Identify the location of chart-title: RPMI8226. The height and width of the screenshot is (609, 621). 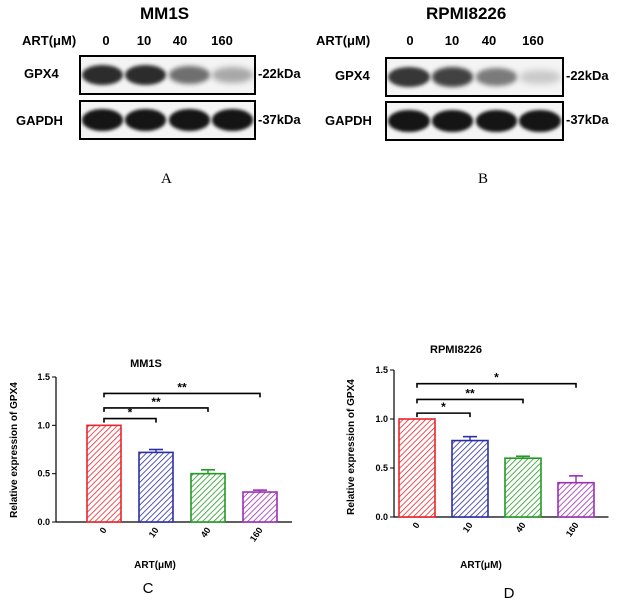
(456, 350).